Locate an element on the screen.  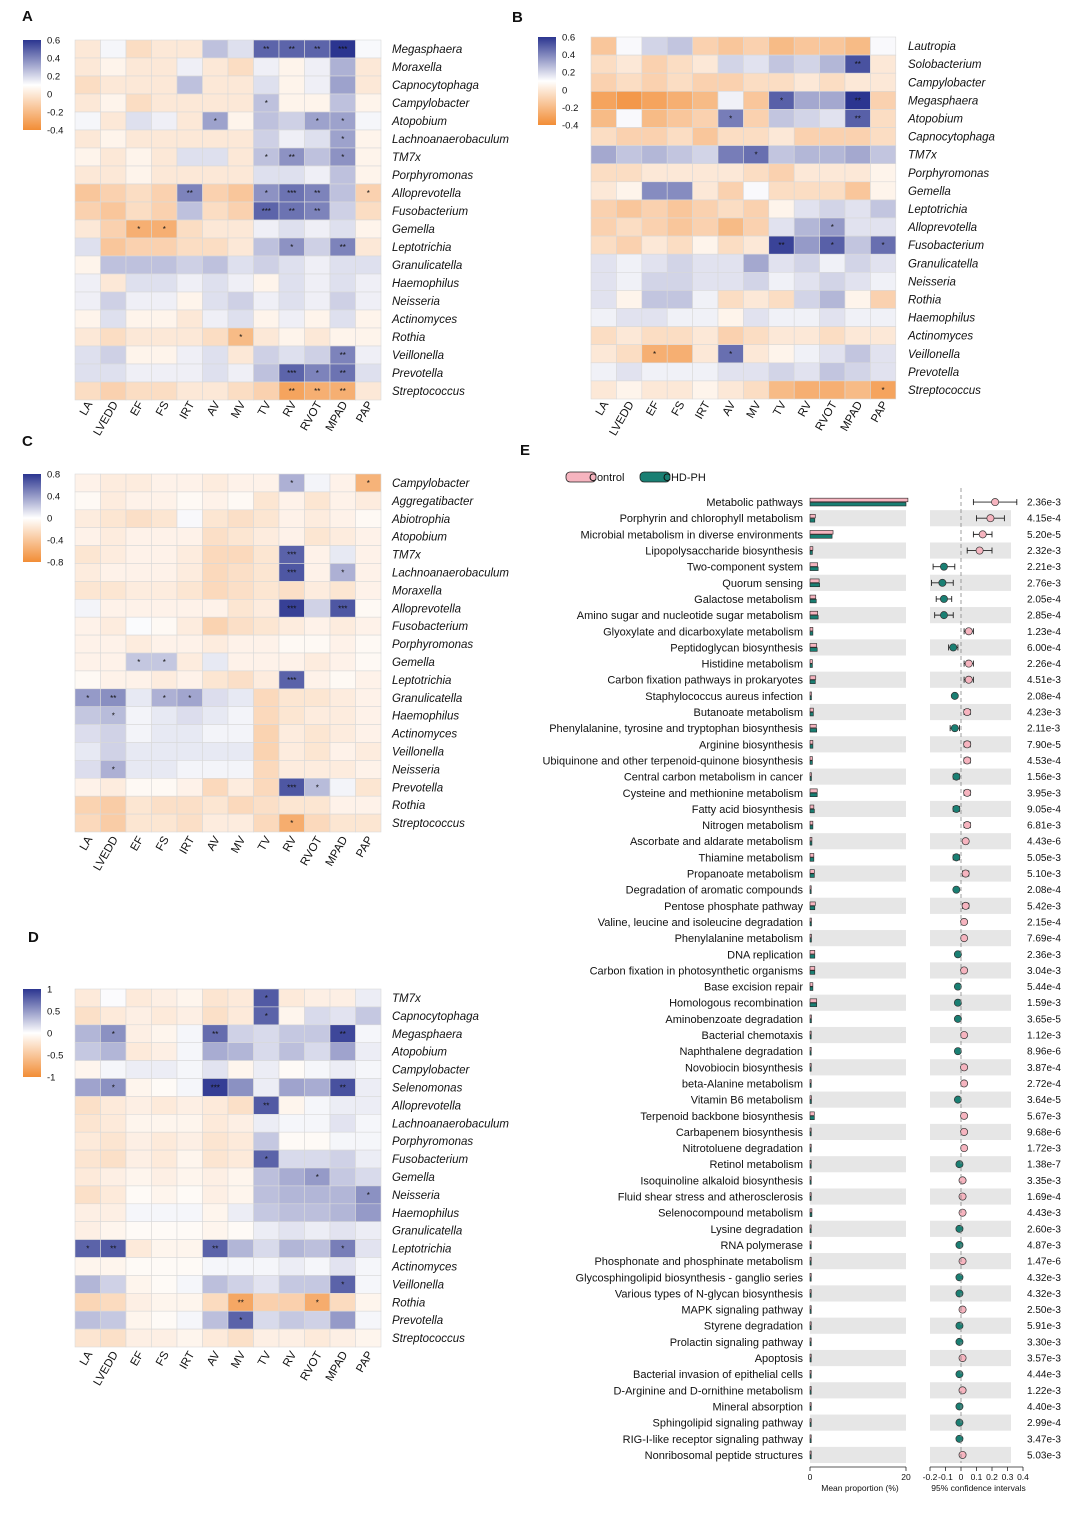
column-label: LVEDD is located at coordinates (106, 854).